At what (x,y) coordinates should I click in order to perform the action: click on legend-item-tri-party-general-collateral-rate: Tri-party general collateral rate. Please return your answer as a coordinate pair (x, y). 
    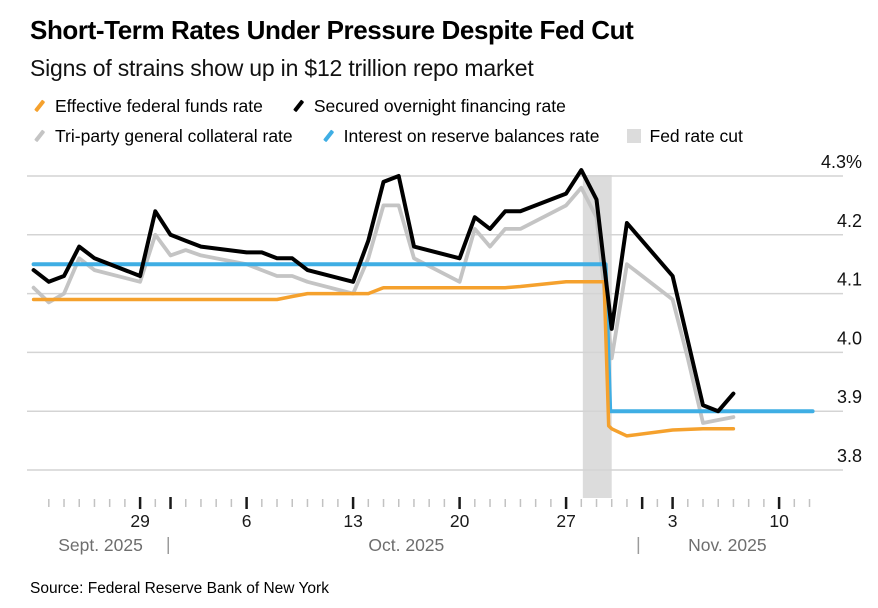
    Looking at the image, I should click on (161, 136).